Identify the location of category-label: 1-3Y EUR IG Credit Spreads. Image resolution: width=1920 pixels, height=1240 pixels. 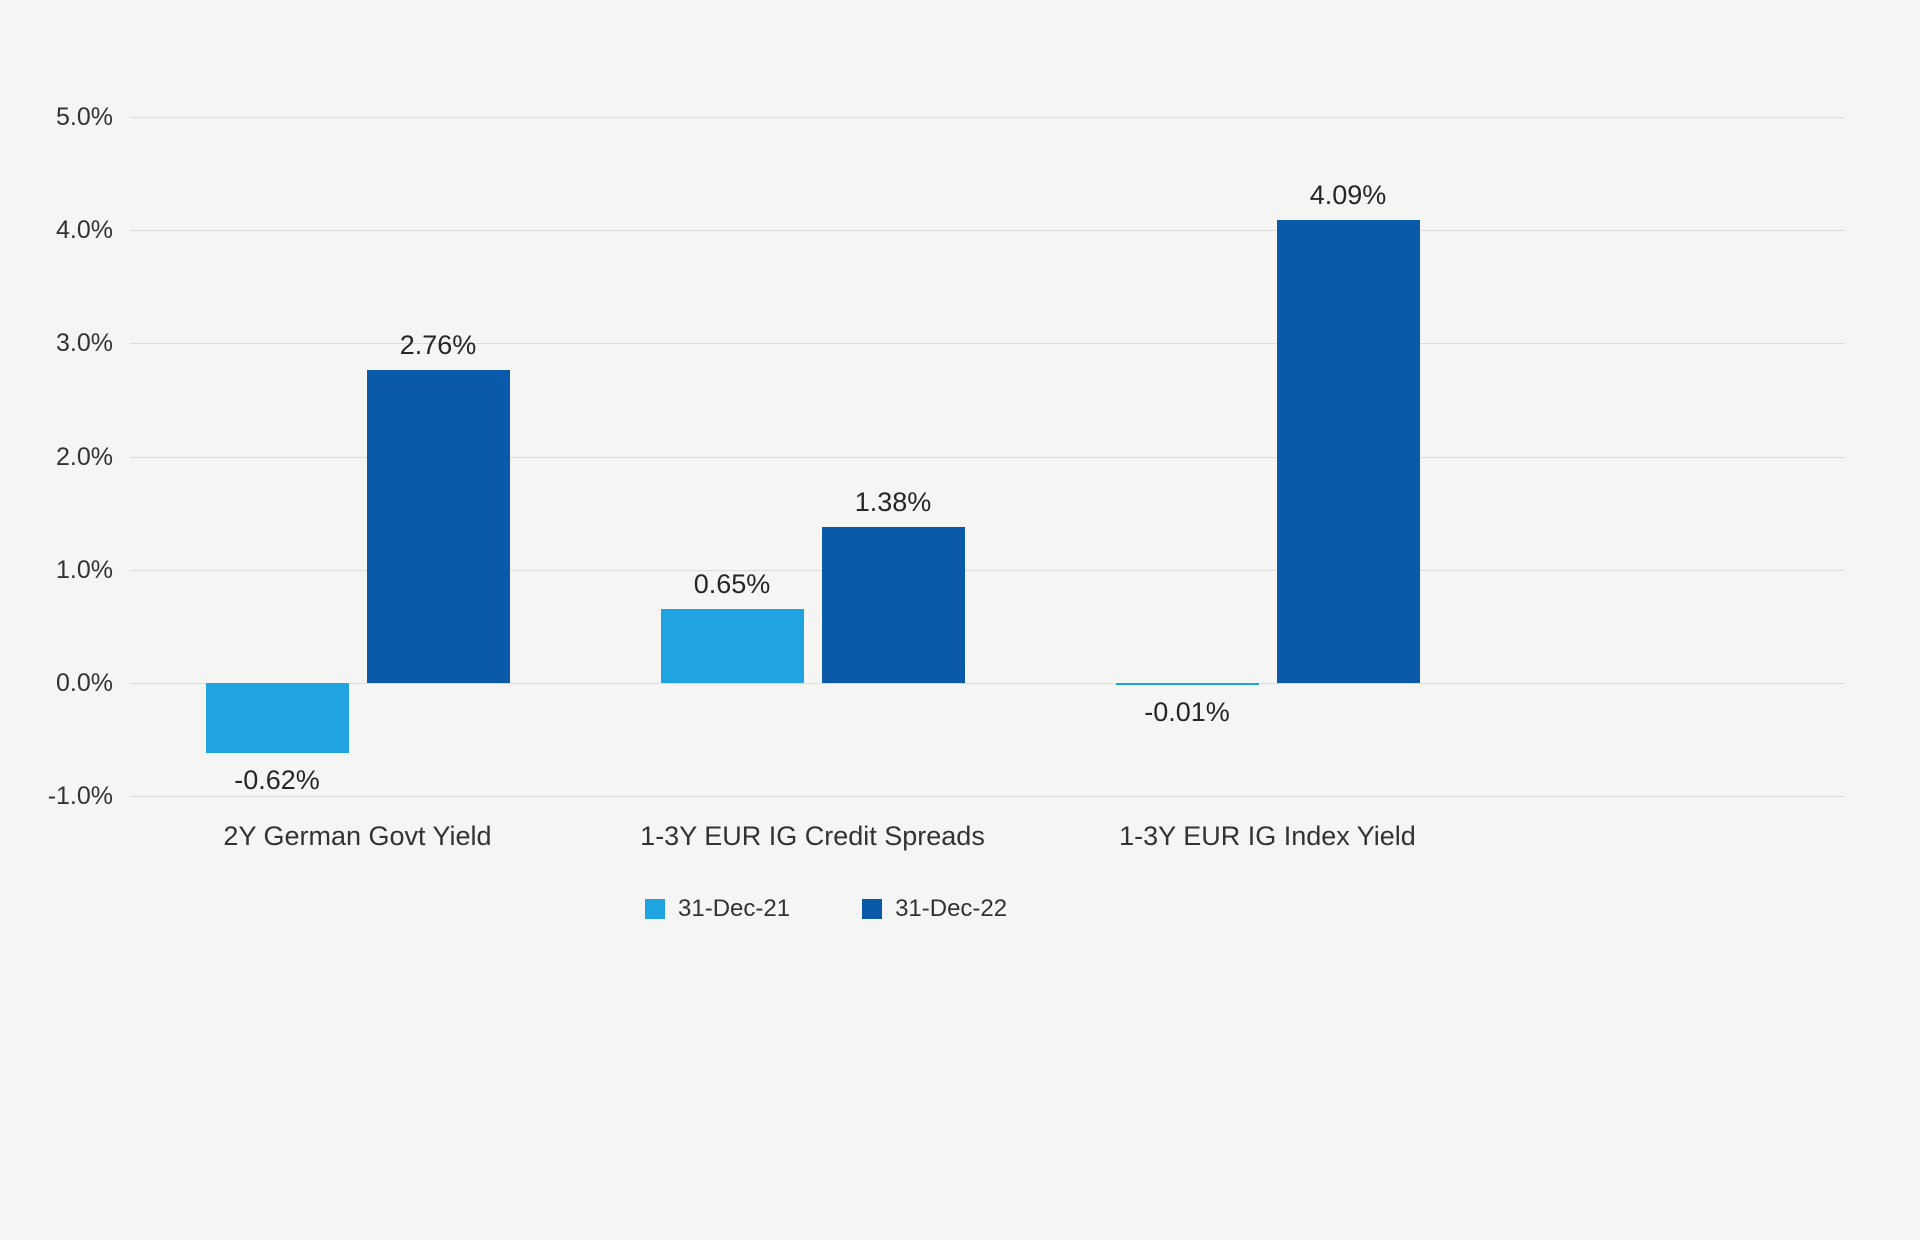
(812, 836).